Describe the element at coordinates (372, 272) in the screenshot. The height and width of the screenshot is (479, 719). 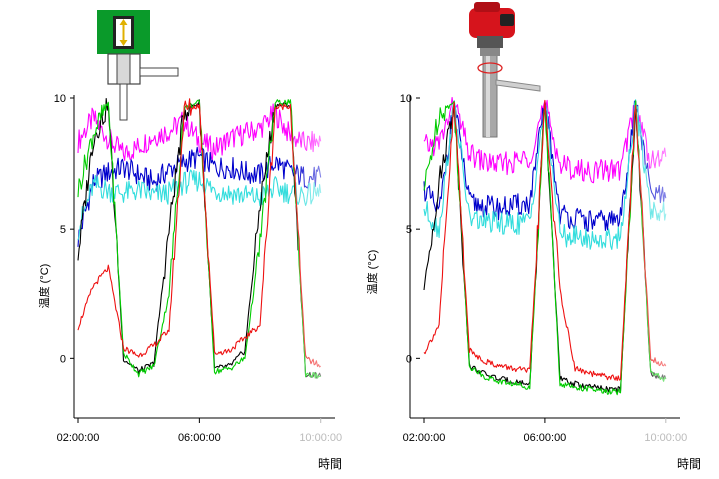
I see `right-y-axis-title: 温度 (°C)` at that location.